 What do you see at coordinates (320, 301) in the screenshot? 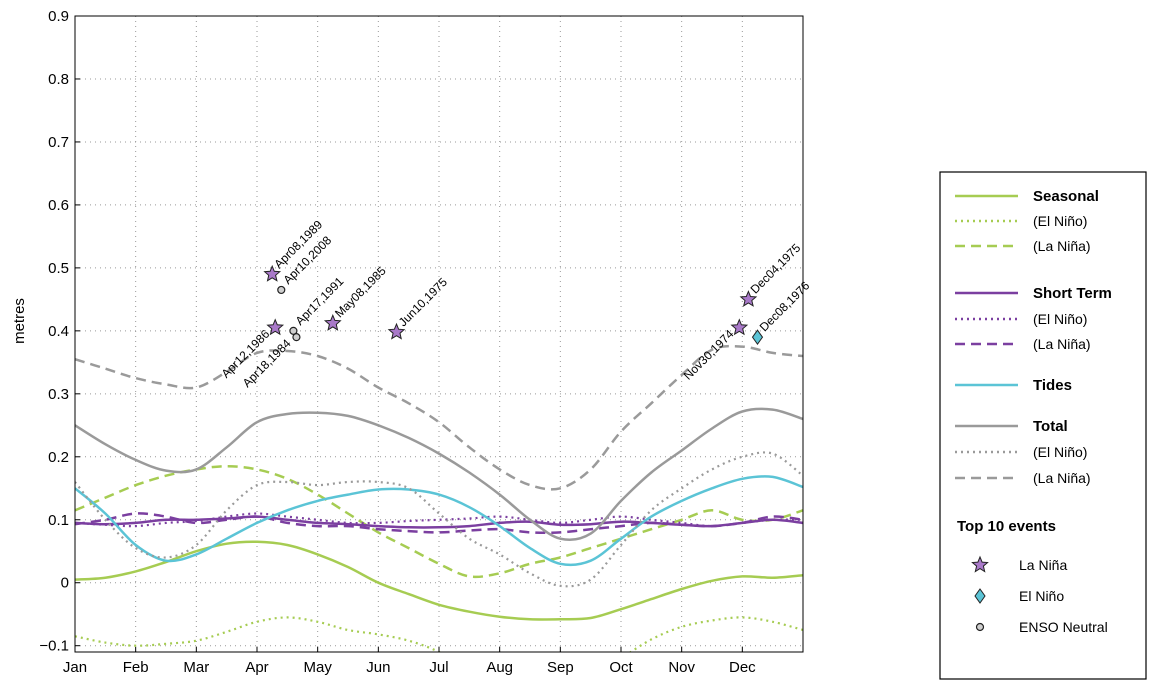
I see `event-label: Apr17,1991` at bounding box center [320, 301].